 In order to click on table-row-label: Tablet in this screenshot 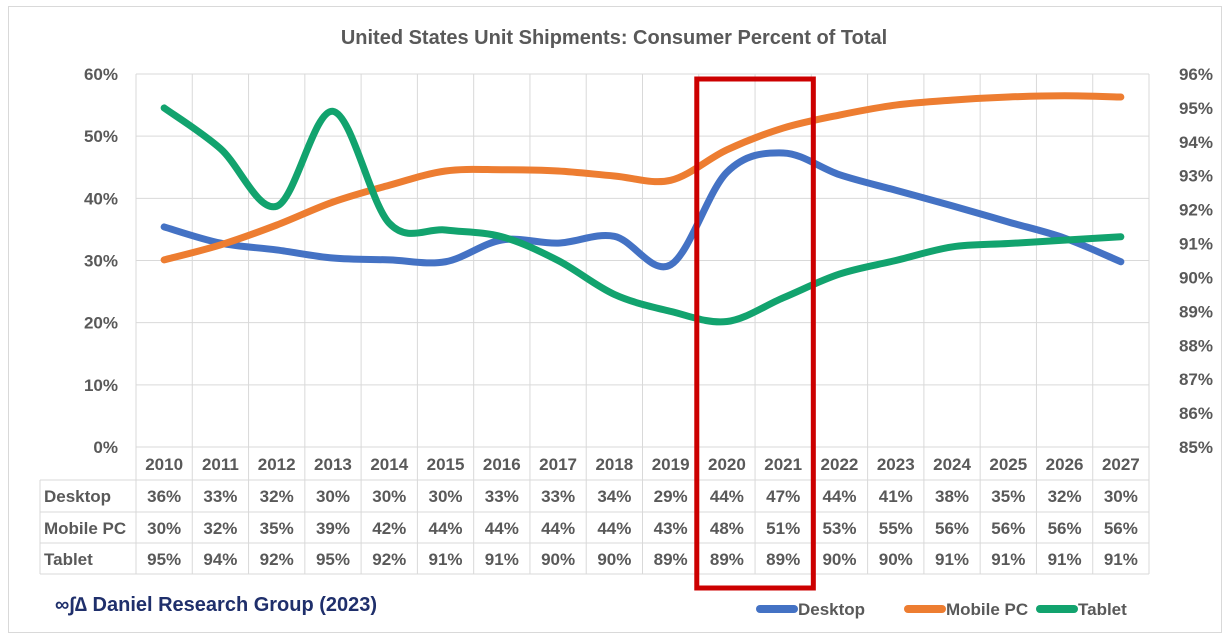, I will do `click(68, 559)`.